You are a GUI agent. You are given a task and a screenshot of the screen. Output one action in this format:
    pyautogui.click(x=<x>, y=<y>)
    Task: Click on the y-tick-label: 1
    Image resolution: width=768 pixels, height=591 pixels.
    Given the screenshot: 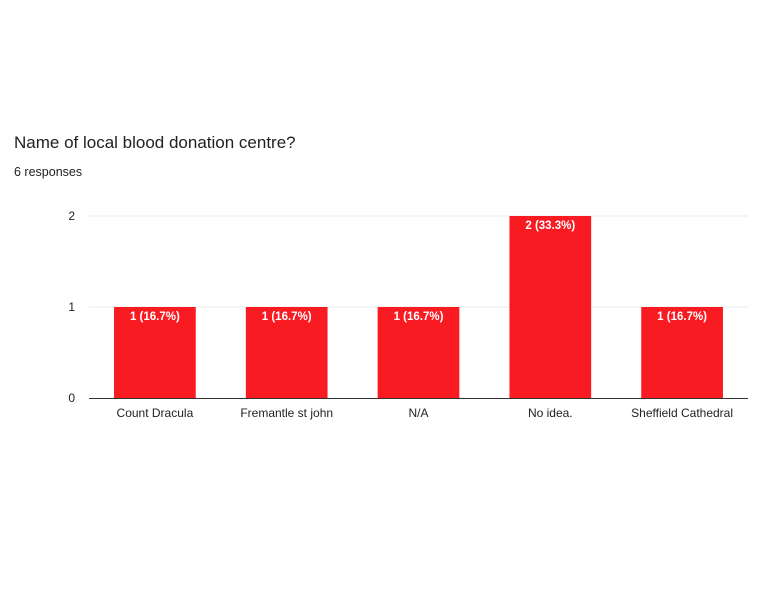 What is the action you would take?
    pyautogui.click(x=71, y=307)
    